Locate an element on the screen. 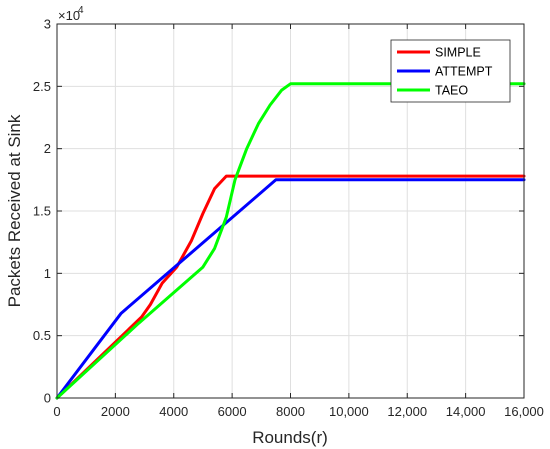 The width and height of the screenshot is (550, 449). legend-label-taeo: TAEO is located at coordinates (451, 91).